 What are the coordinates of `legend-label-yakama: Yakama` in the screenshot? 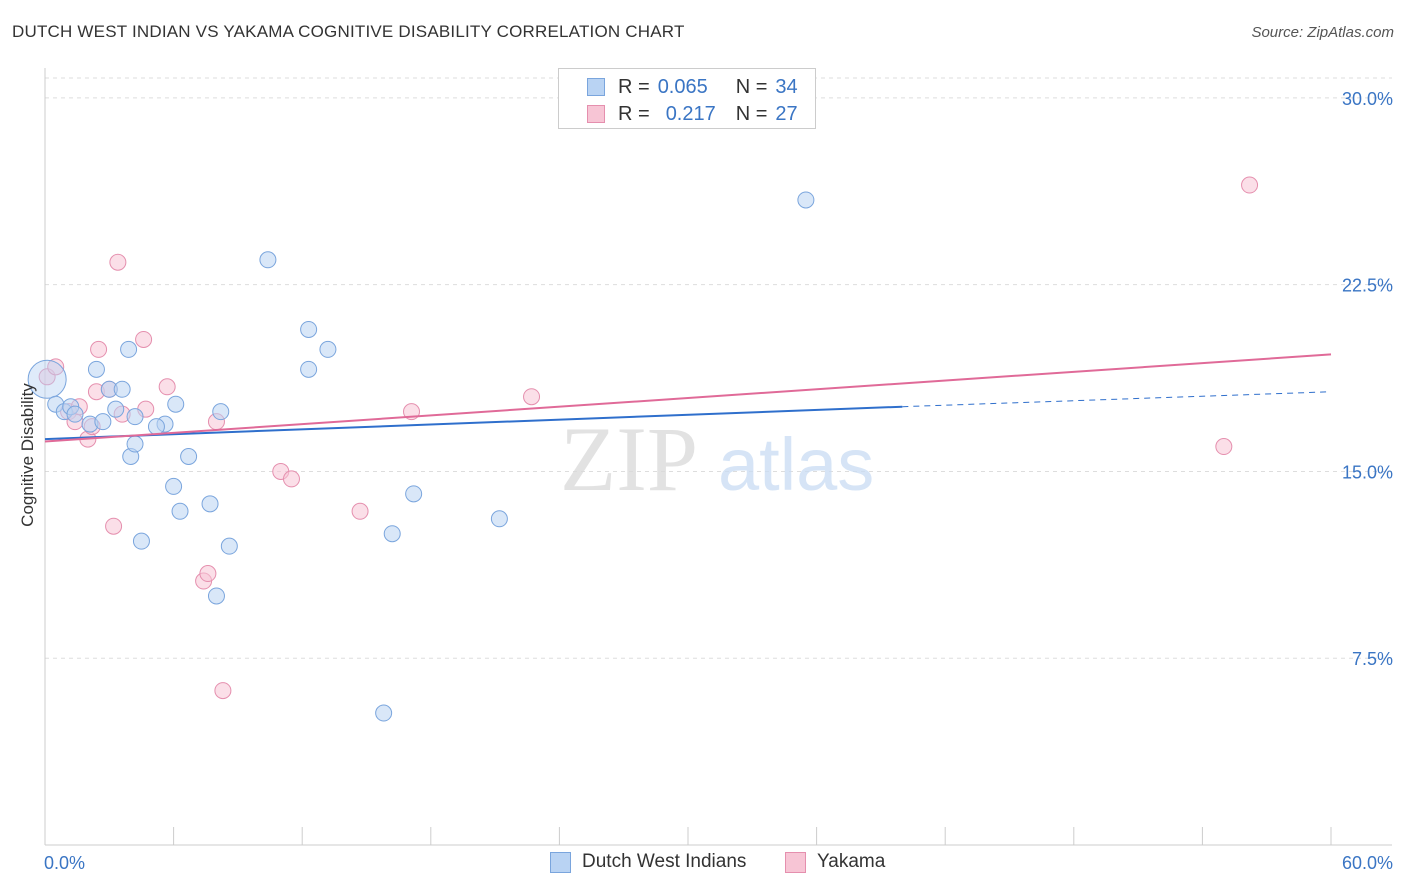 It's located at (851, 861).